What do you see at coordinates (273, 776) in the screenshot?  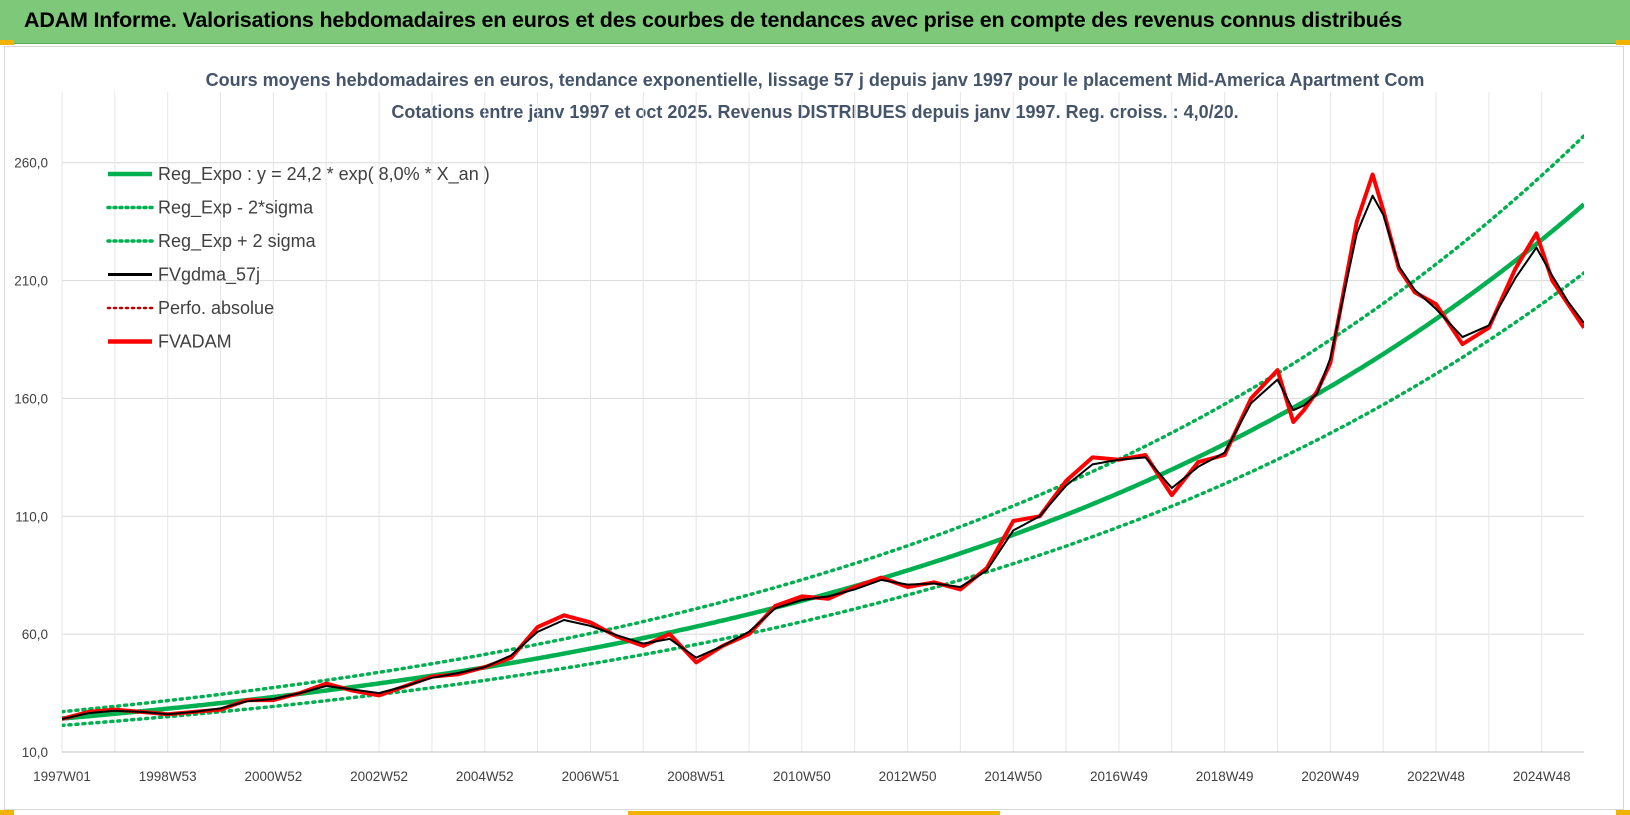 I see `x-tick-label: 2000W52` at bounding box center [273, 776].